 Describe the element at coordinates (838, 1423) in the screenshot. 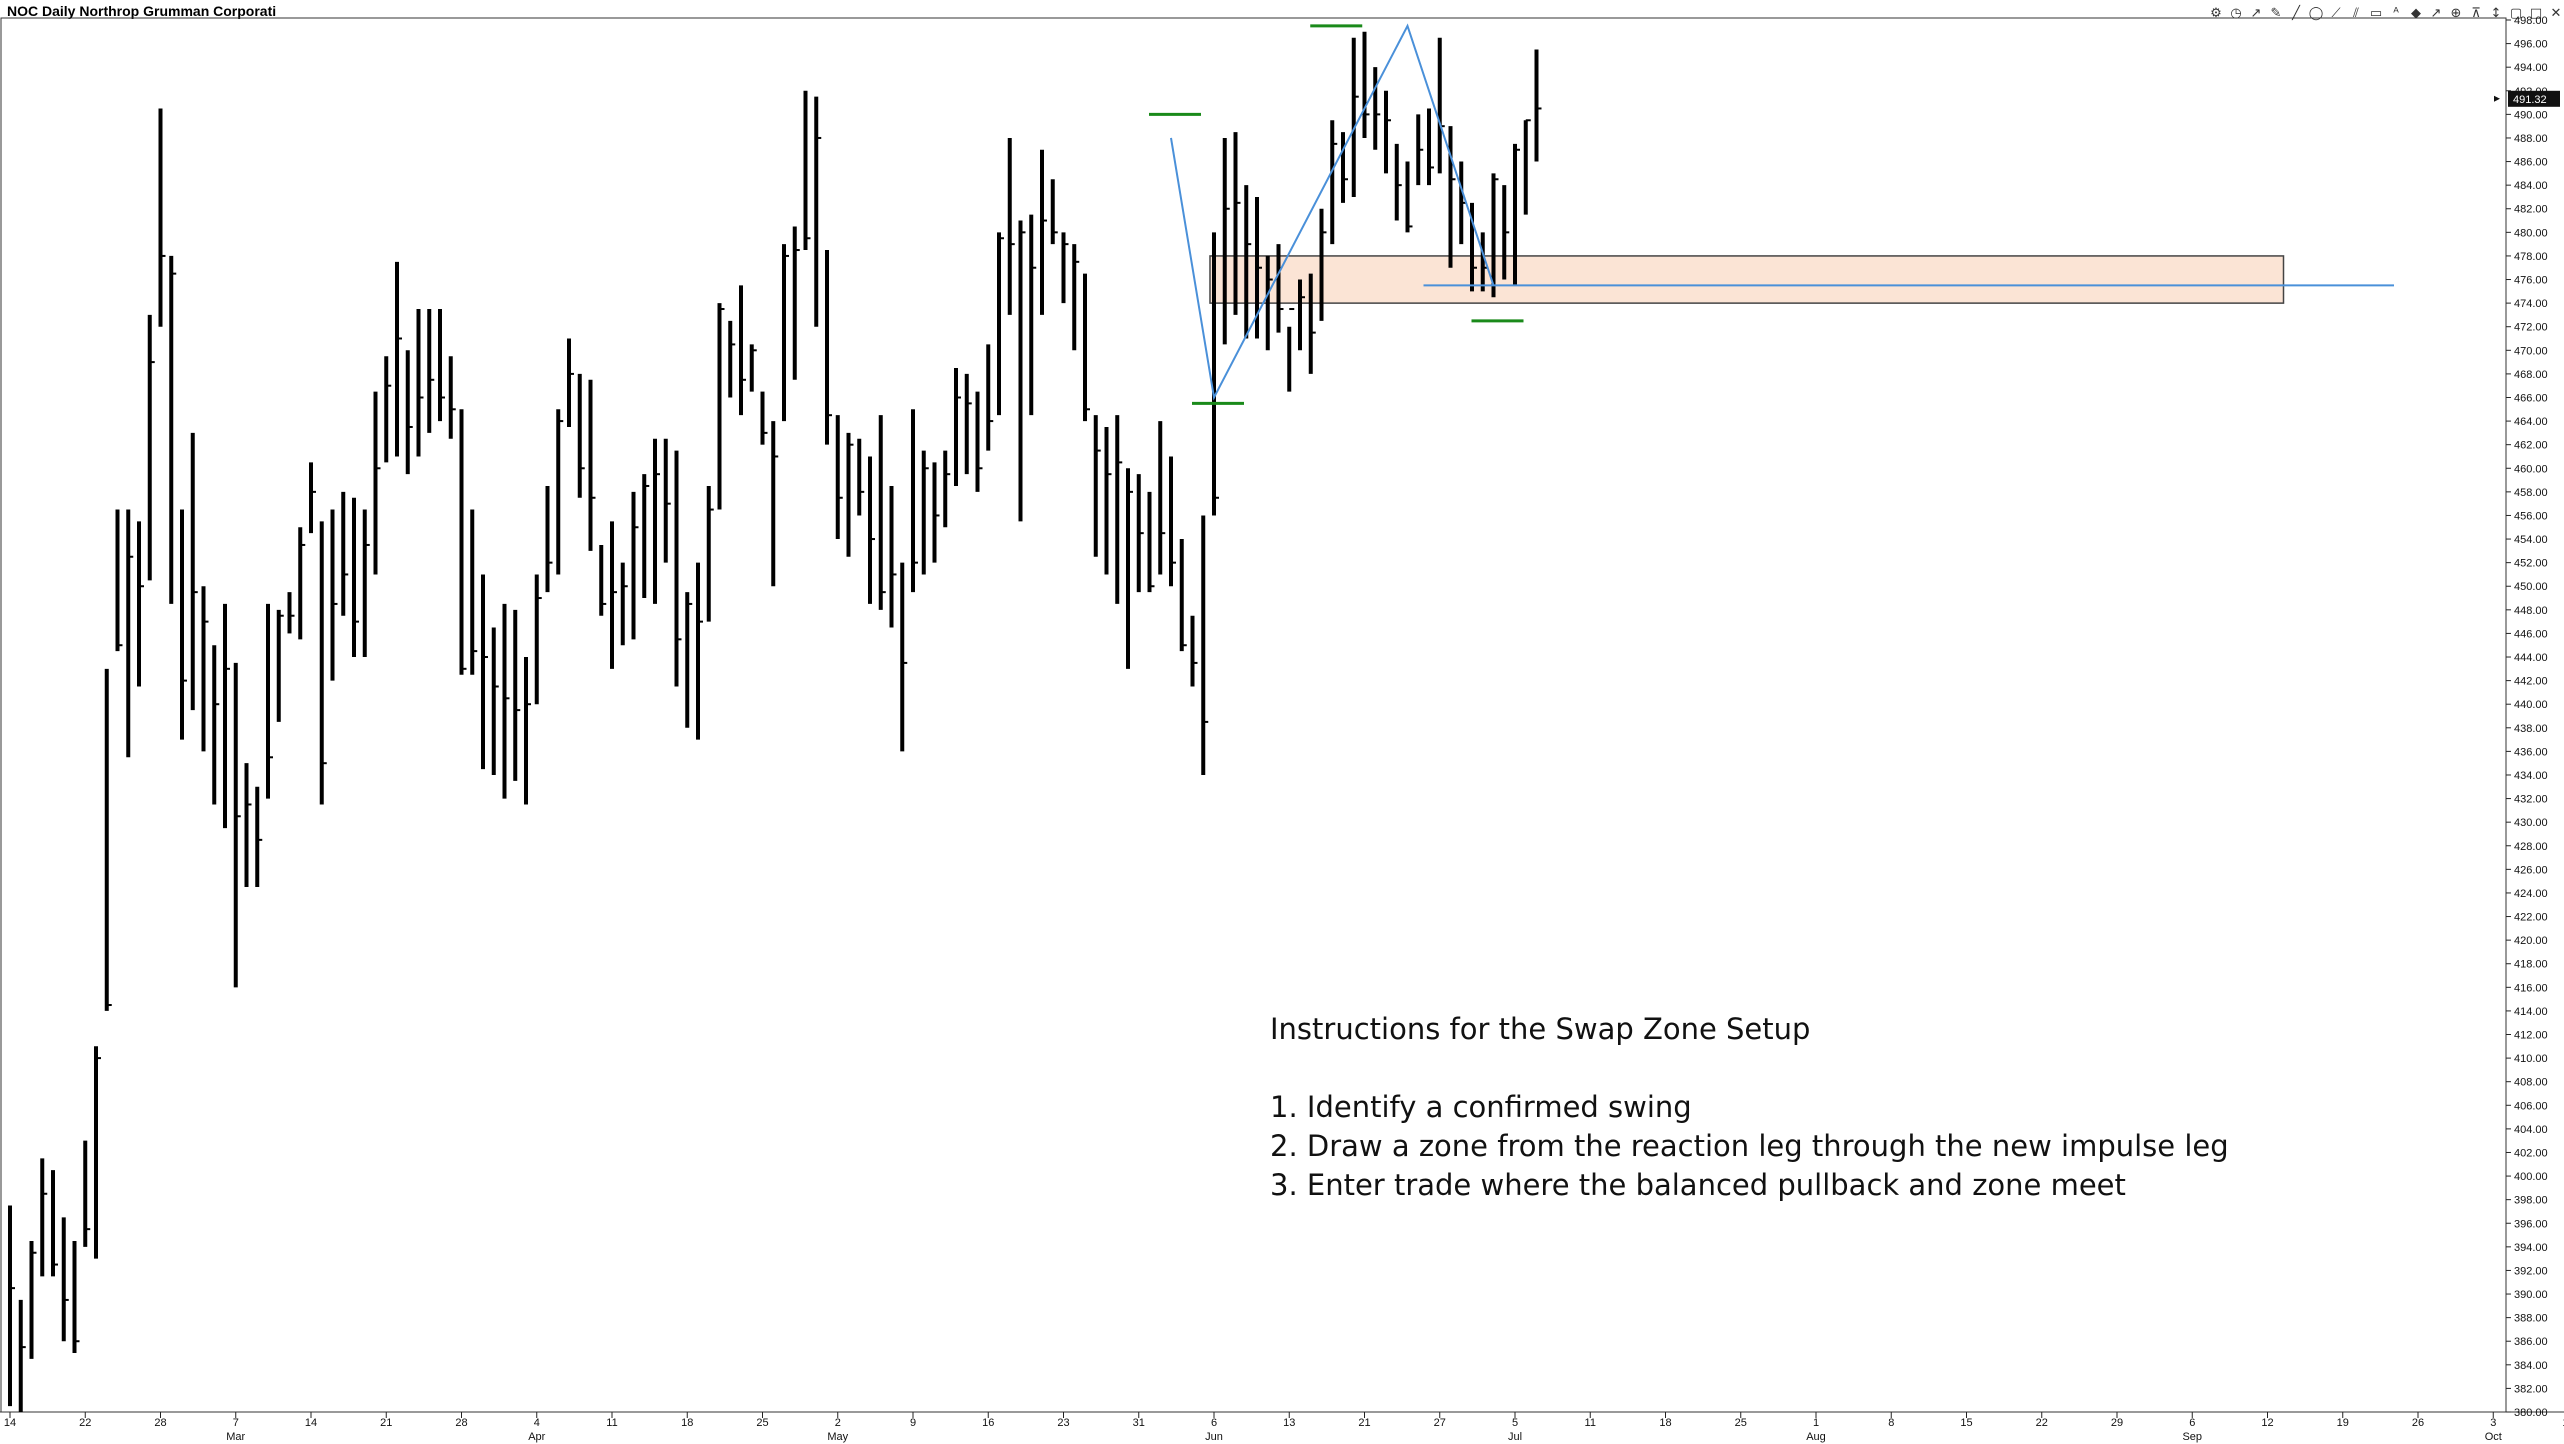

I see `x-tick-label: 2` at that location.